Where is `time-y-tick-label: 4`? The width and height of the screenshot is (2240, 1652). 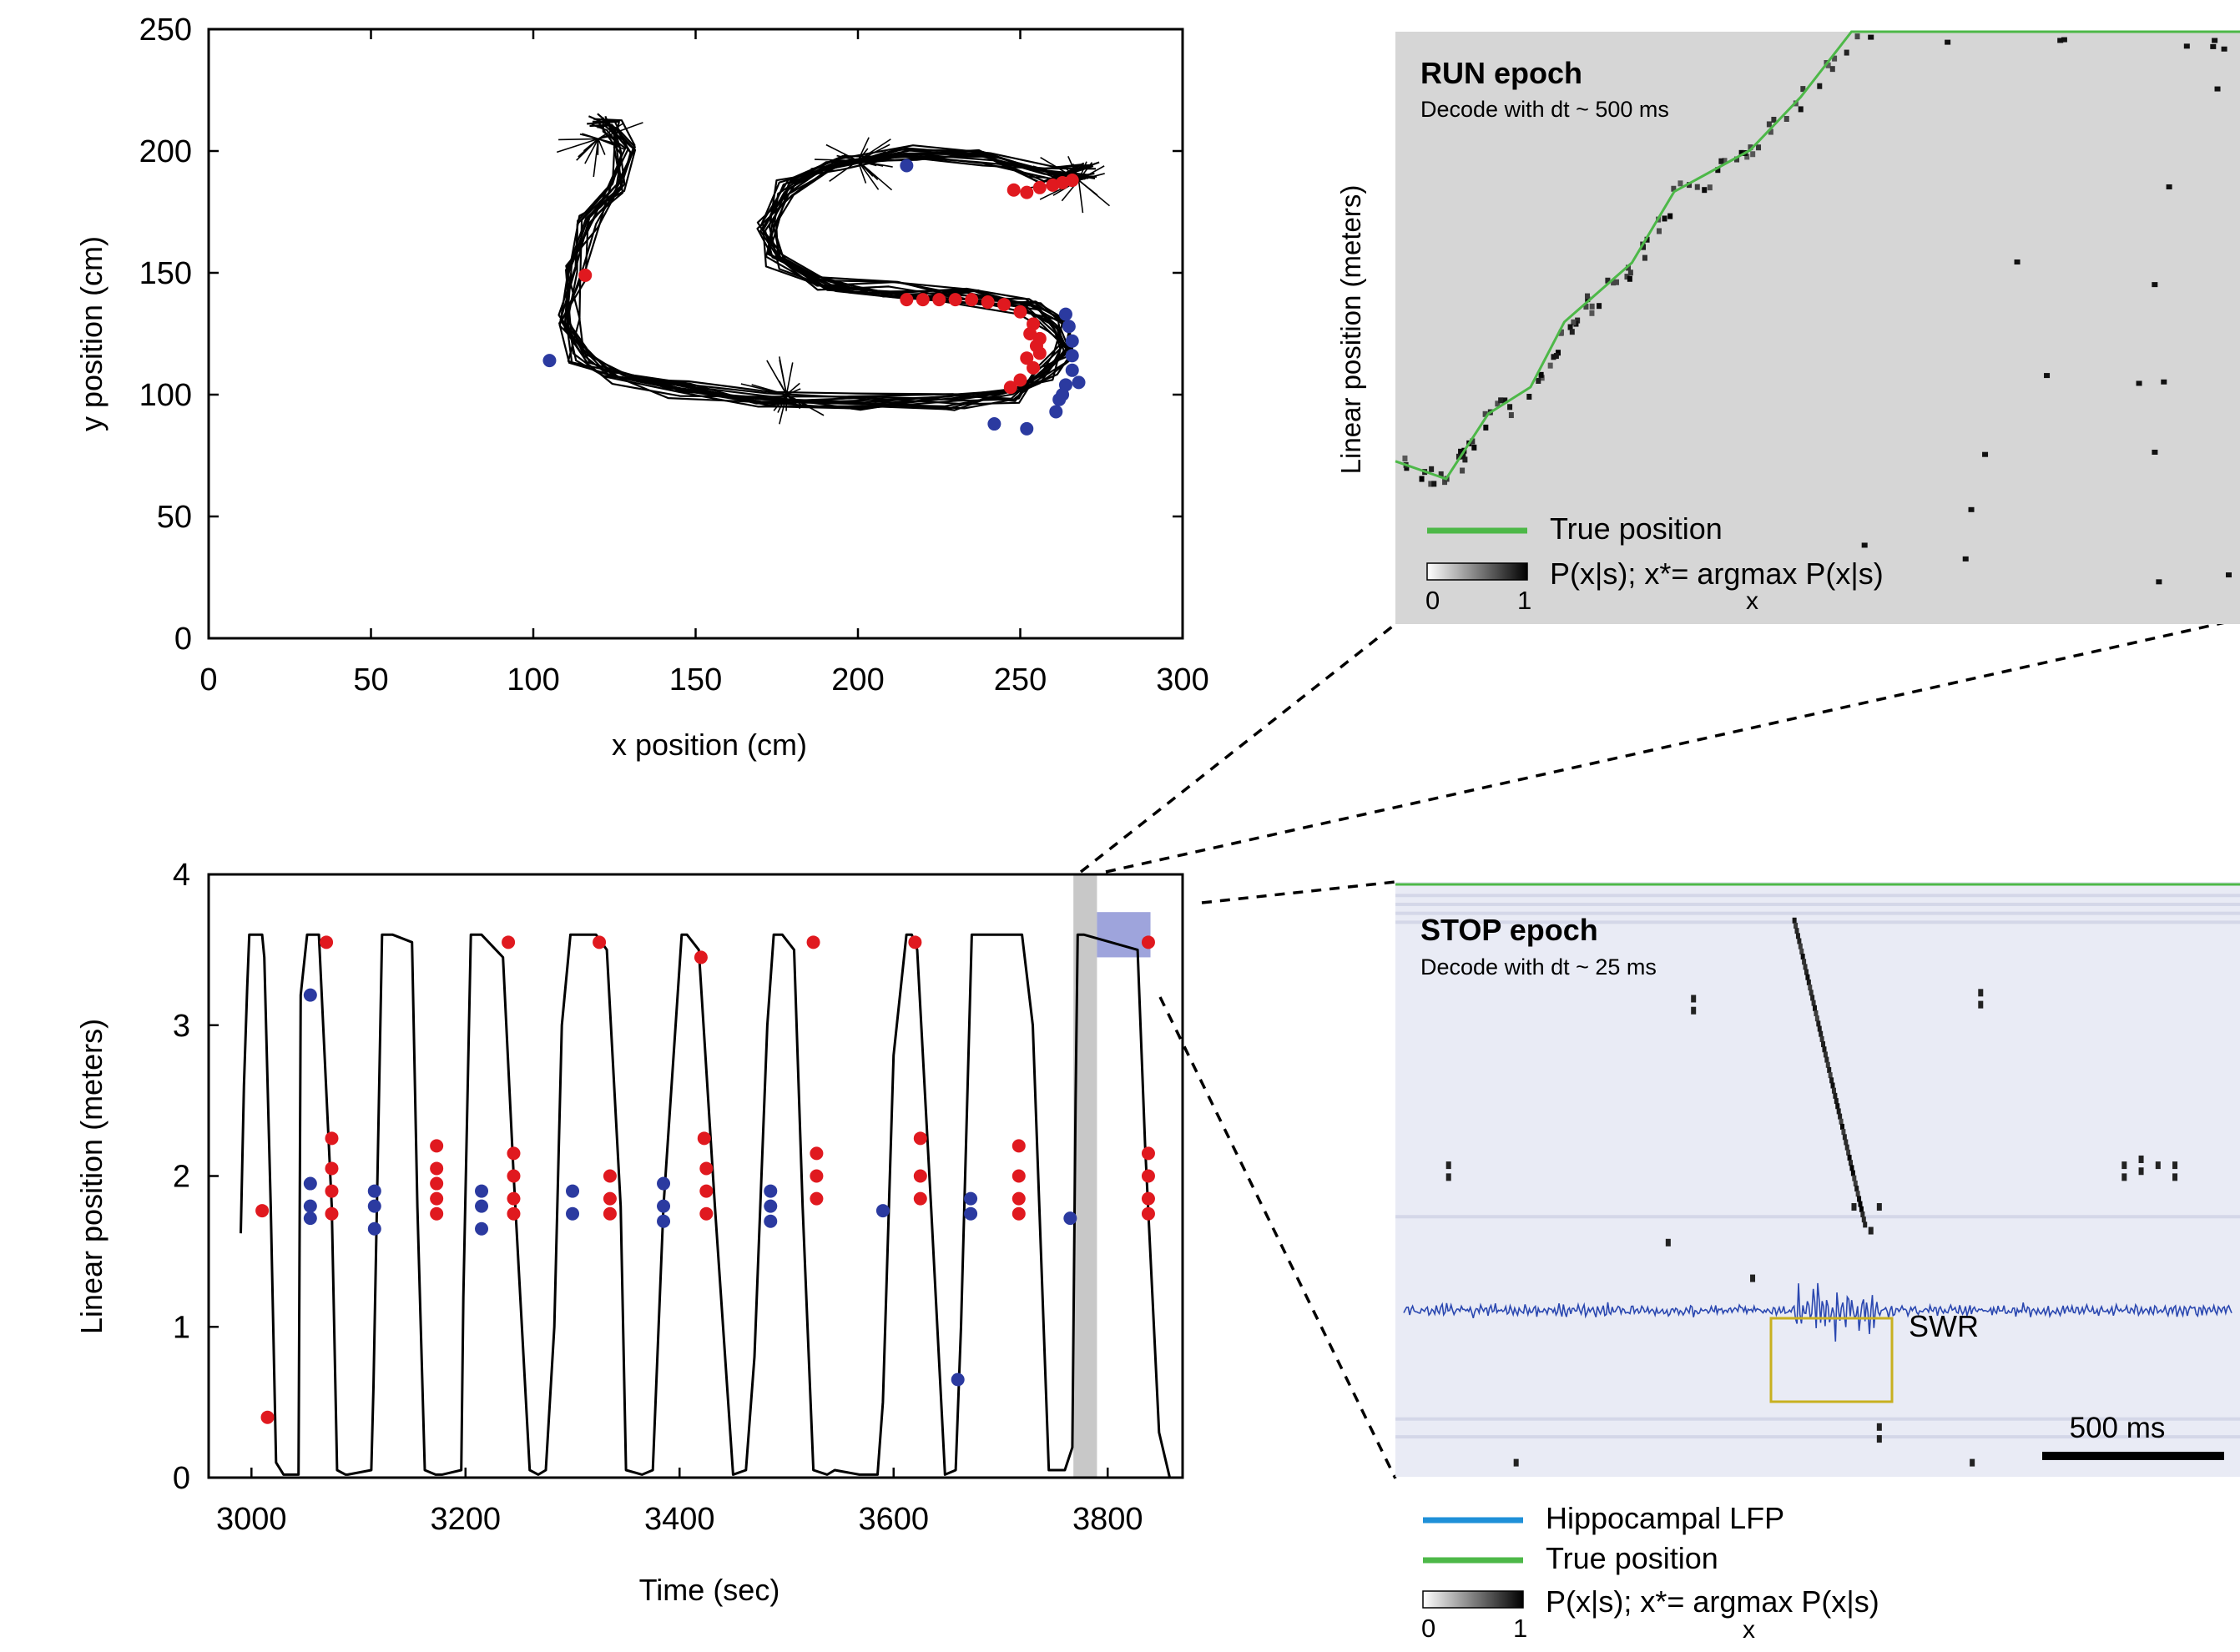
time-y-tick-label: 4 is located at coordinates (181, 875).